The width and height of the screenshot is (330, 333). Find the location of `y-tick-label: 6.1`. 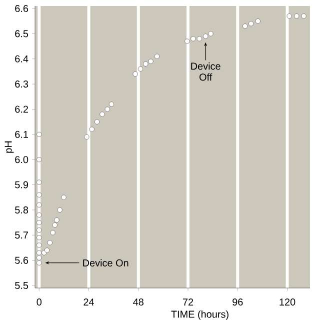

y-tick-label: 6.1 is located at coordinates (21, 134).